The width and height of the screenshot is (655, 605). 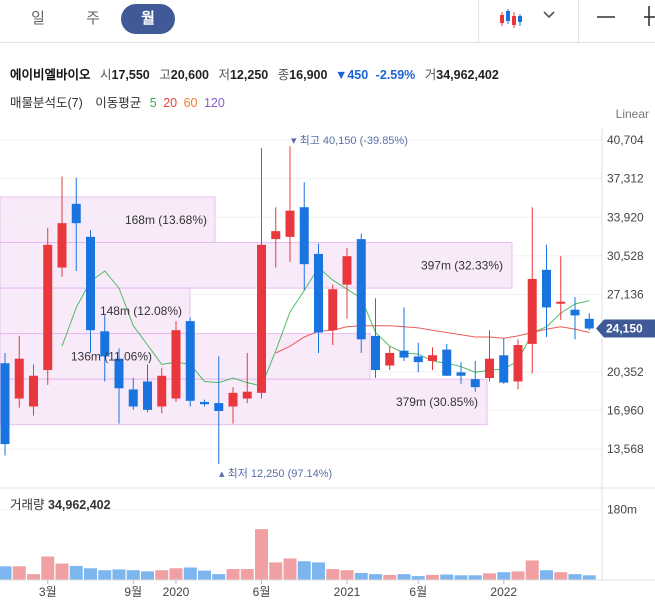 I want to click on indicator-legend: 매물분석도(7) 이동평균 5 20 60 120, so click(x=120, y=101).